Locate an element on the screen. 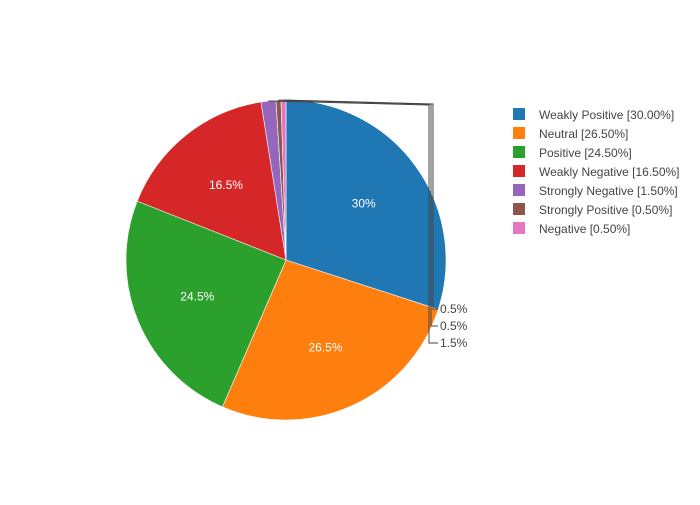 This screenshot has height=505, width=700. legend-item-positive: Positive [24.50%] is located at coordinates (572, 153).